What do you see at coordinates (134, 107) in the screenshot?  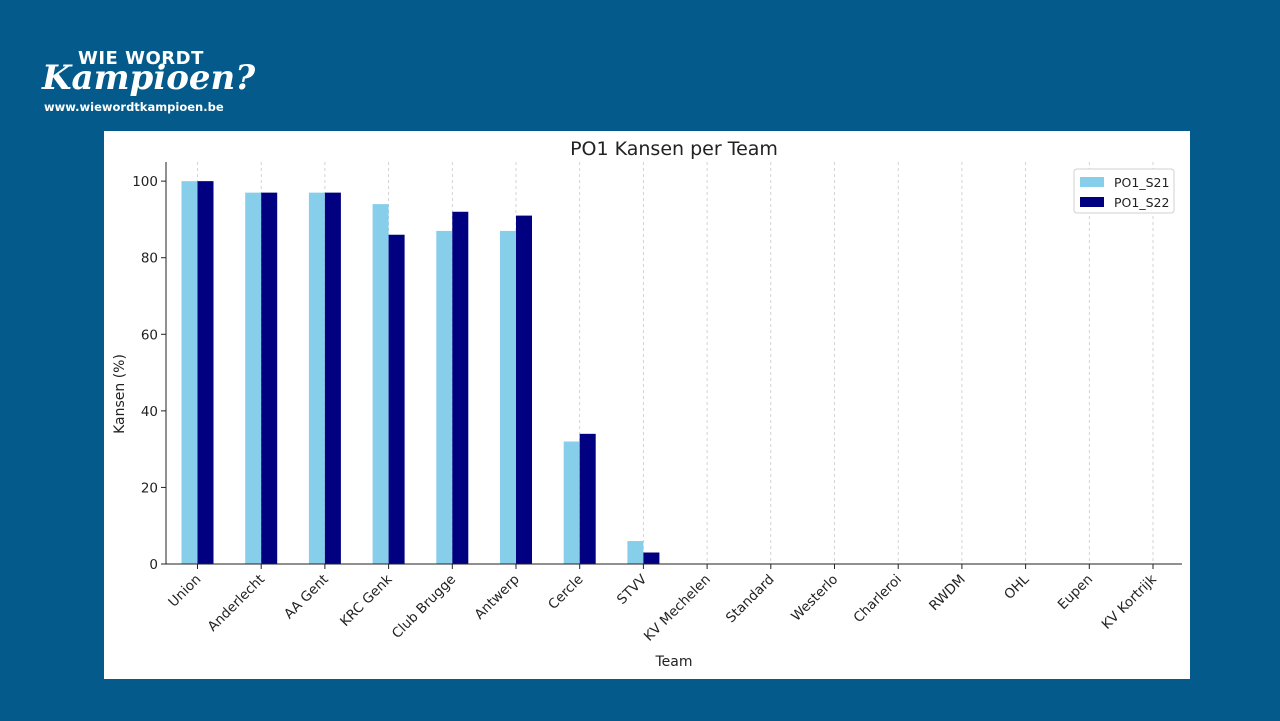 I see `brand-url: www.wiewordtkampioen.be` at bounding box center [134, 107].